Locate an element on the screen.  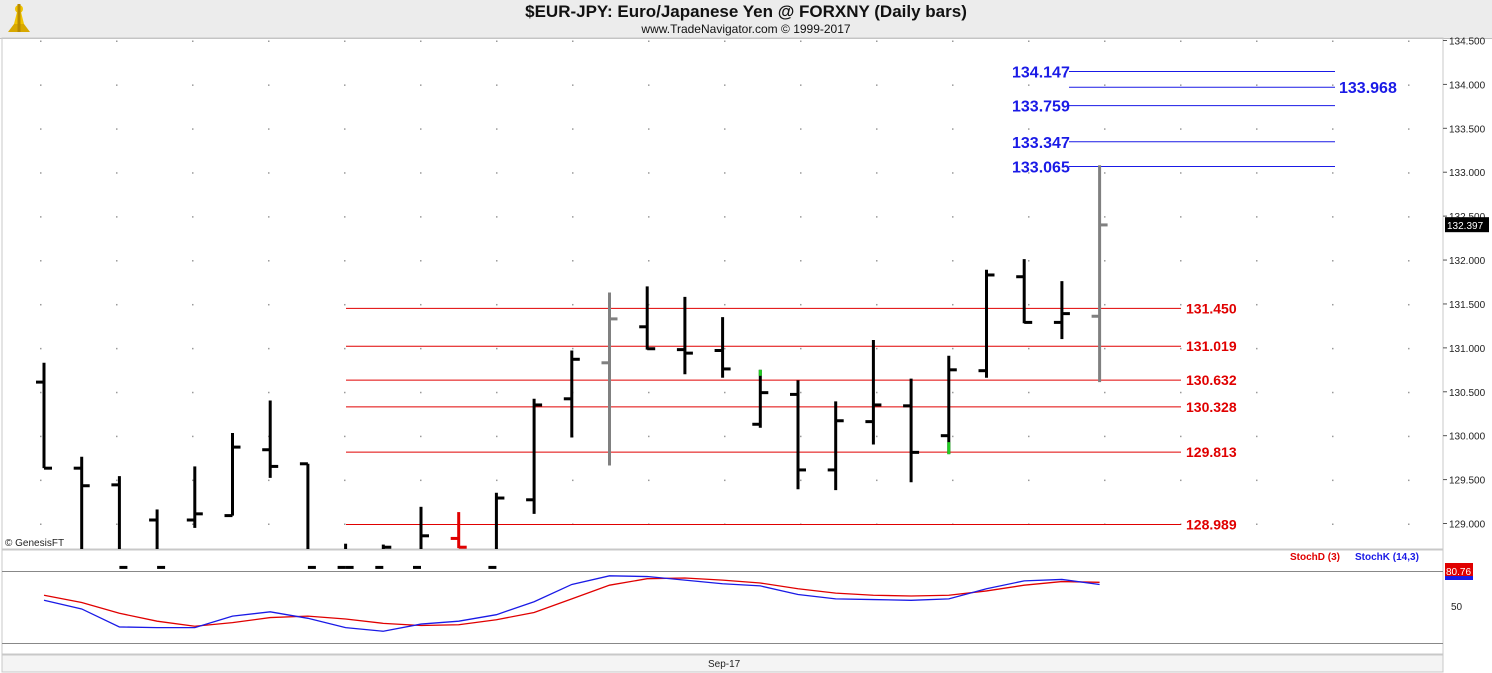
stoch-d-line is located at coordinates (571, 602).